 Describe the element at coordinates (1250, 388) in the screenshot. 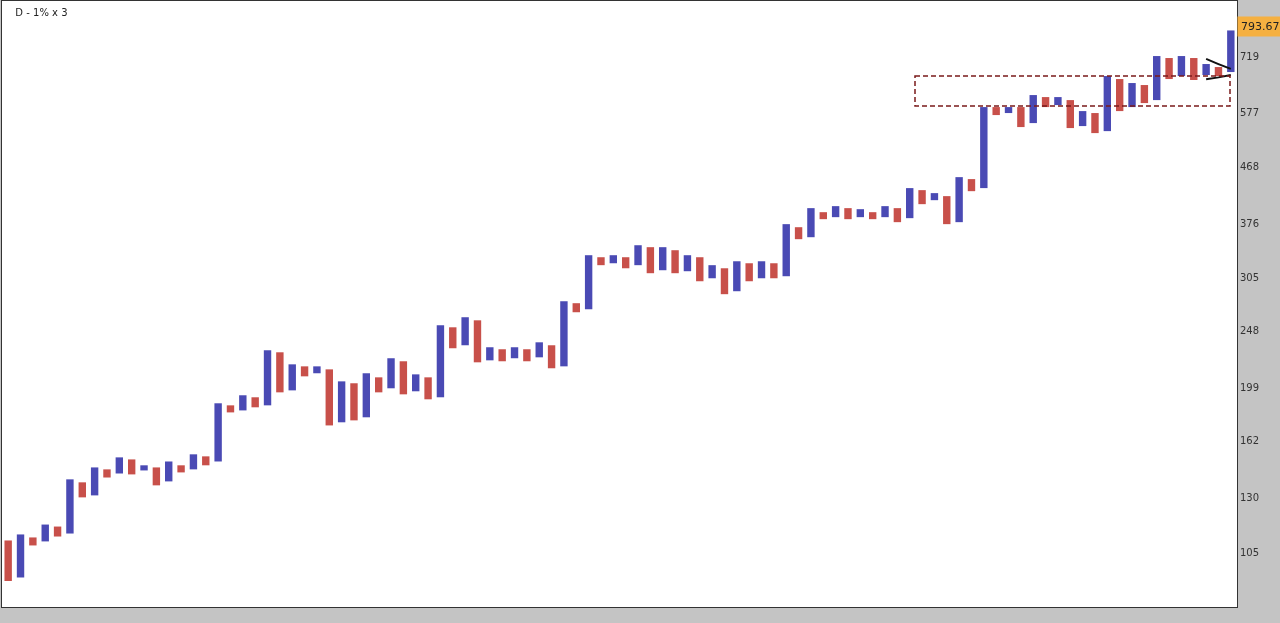

I see `y-tick-label: 199` at that location.